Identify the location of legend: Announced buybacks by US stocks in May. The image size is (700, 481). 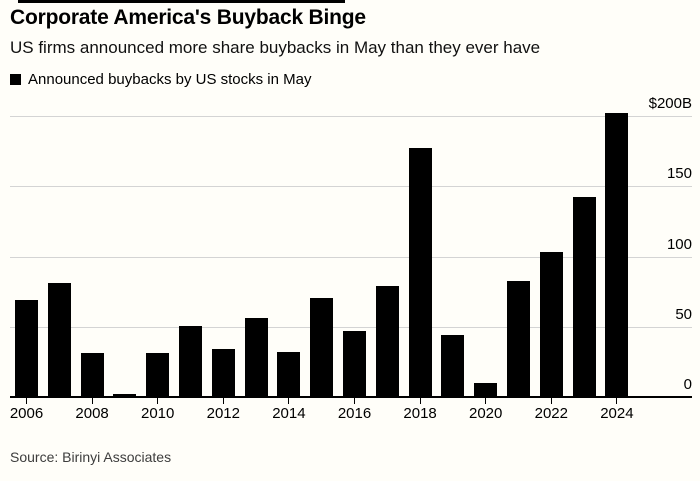
(160, 79).